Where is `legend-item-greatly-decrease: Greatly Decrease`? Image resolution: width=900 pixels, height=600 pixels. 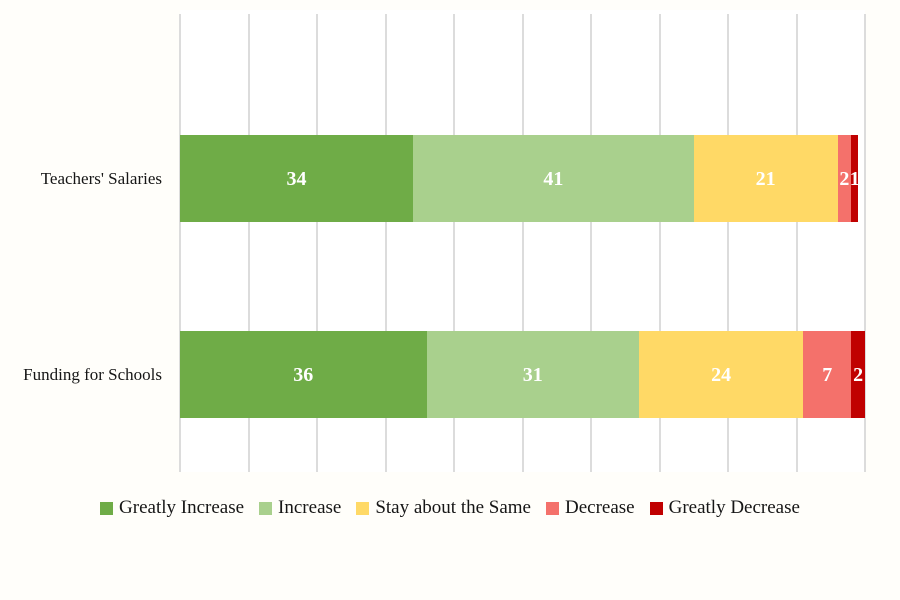
legend-item-greatly-decrease: Greatly Decrease is located at coordinates (724, 508).